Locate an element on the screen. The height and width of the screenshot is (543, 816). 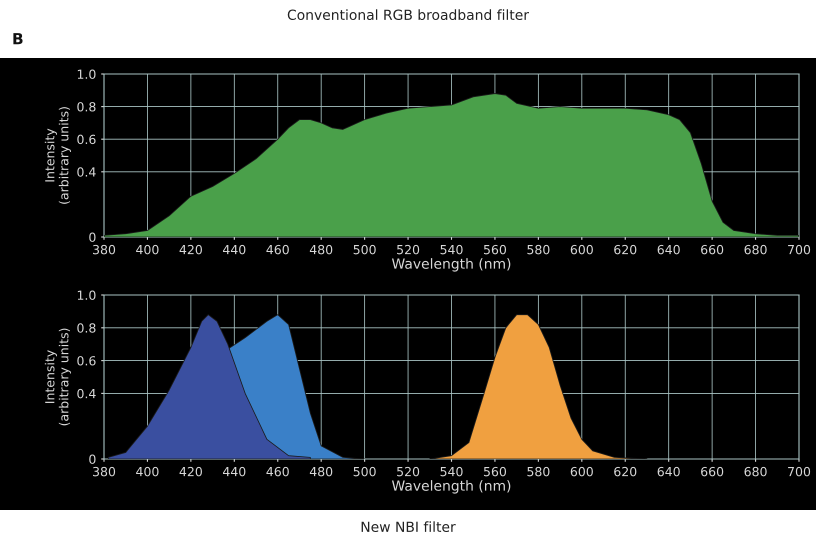
text: New NBI filter is located at coordinates (409, 526).